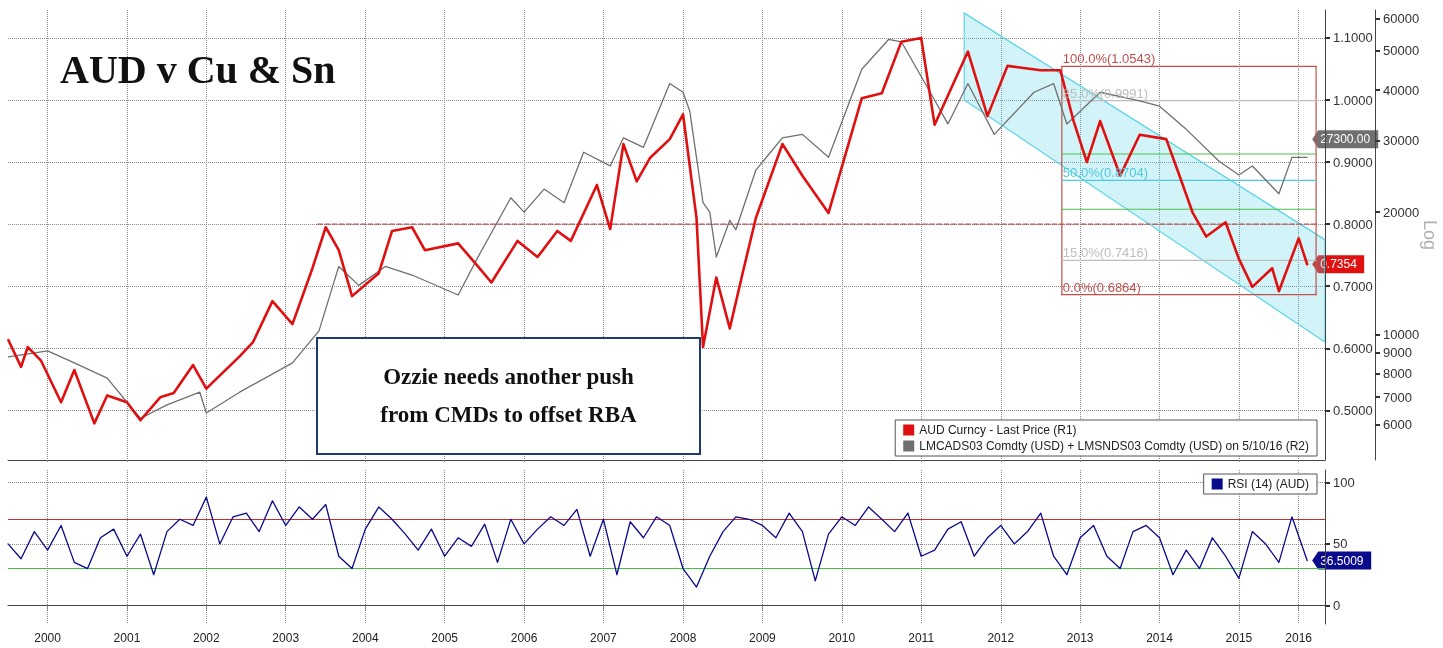  I want to click on x-tick-label: 2002, so click(206, 638).